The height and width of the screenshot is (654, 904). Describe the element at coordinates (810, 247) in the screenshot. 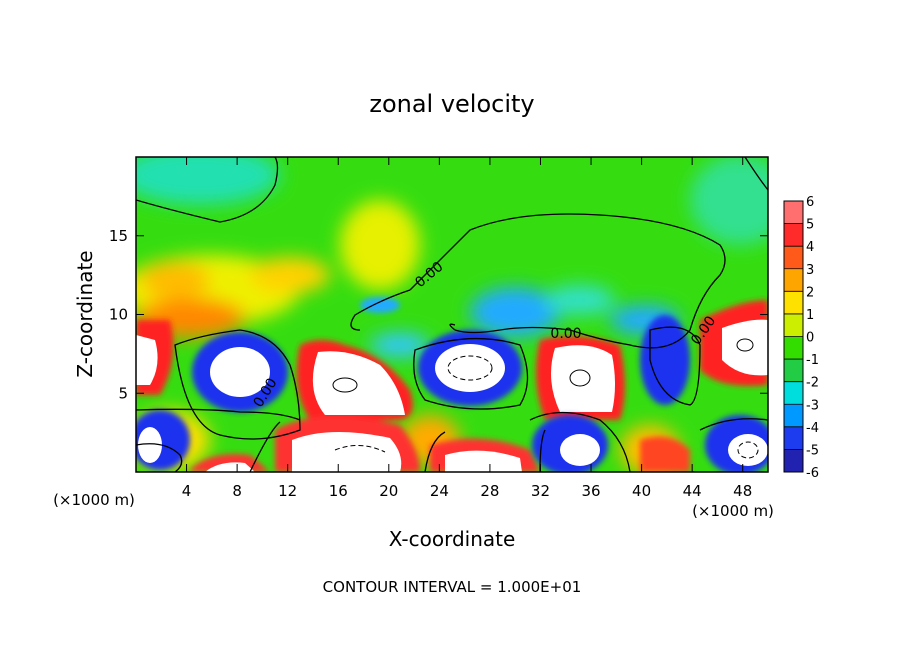

I see `colorbar-label: 4` at that location.